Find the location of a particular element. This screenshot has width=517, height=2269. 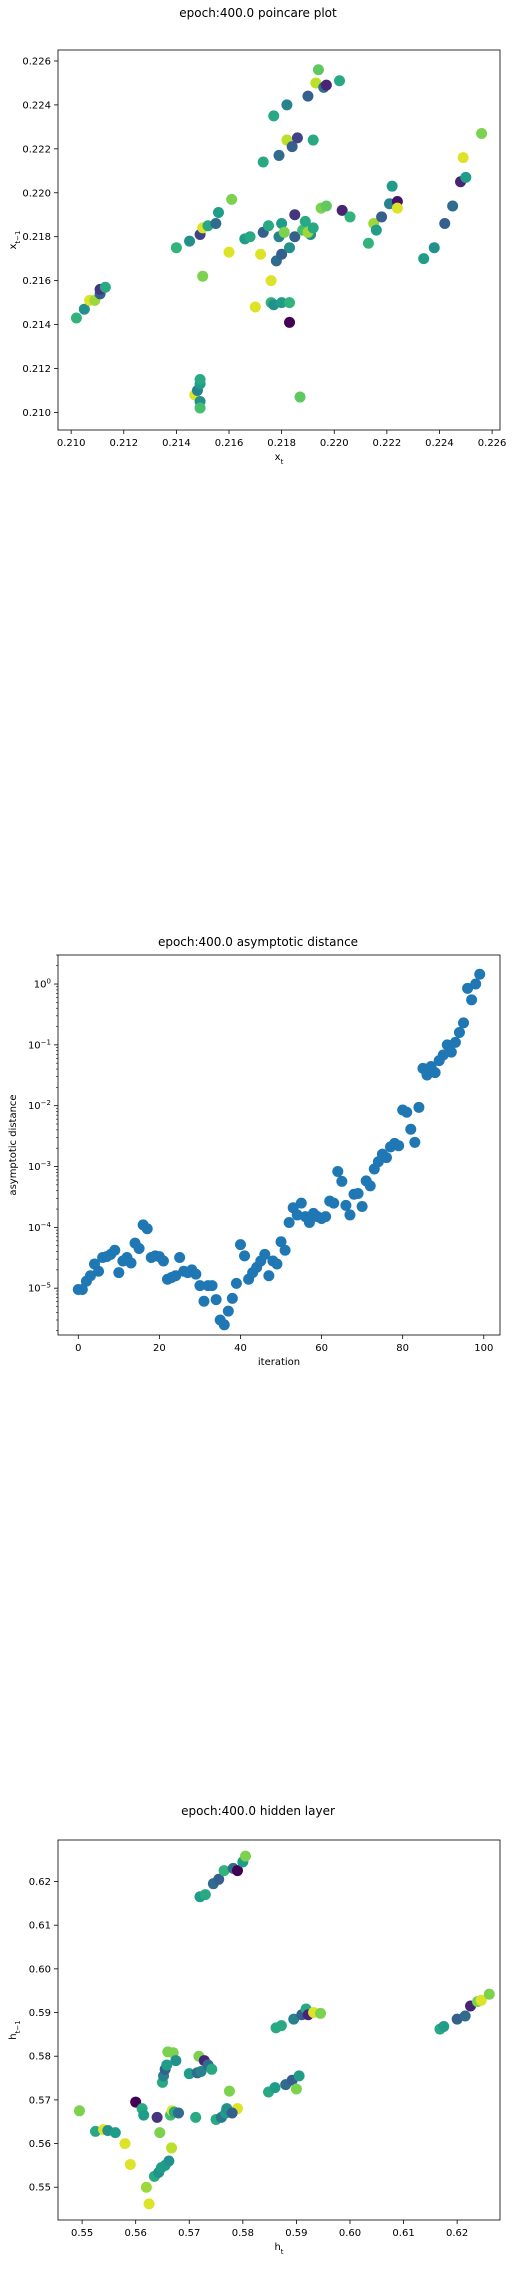

axis-labels: iteration asymptotic distance is located at coordinates (154, 1231).